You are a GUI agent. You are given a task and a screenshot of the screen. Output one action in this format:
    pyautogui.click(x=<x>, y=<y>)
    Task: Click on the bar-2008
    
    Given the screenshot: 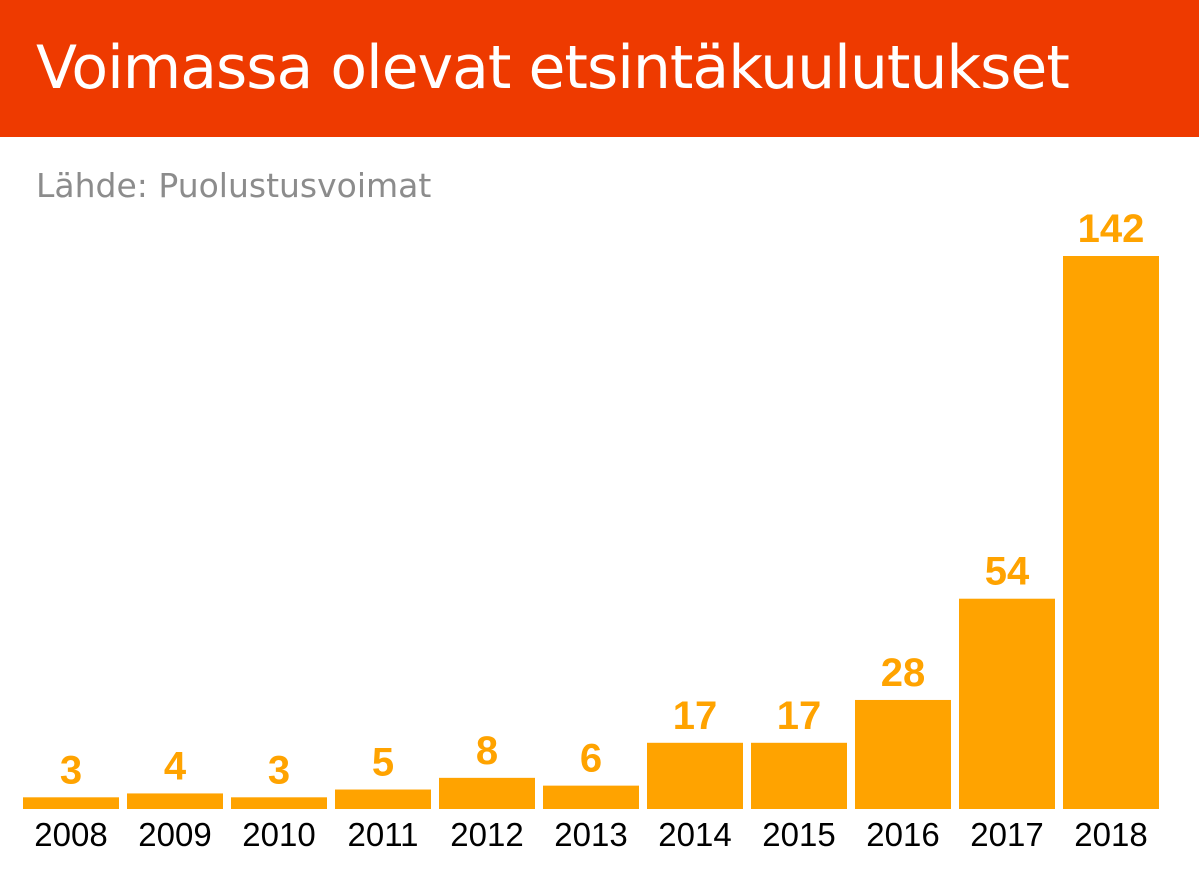 What is the action you would take?
    pyautogui.click(x=71, y=803)
    